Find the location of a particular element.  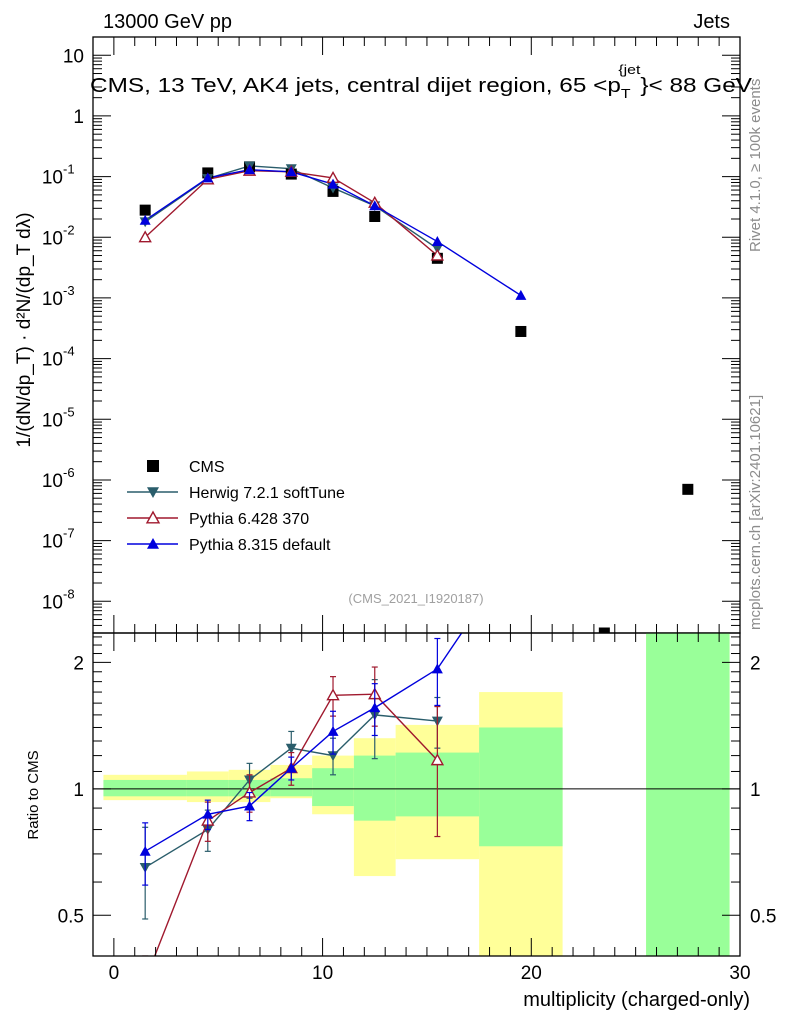

legend-entry-pythia-8-315-default: Pythia 8.315 default is located at coordinates (229, 545).